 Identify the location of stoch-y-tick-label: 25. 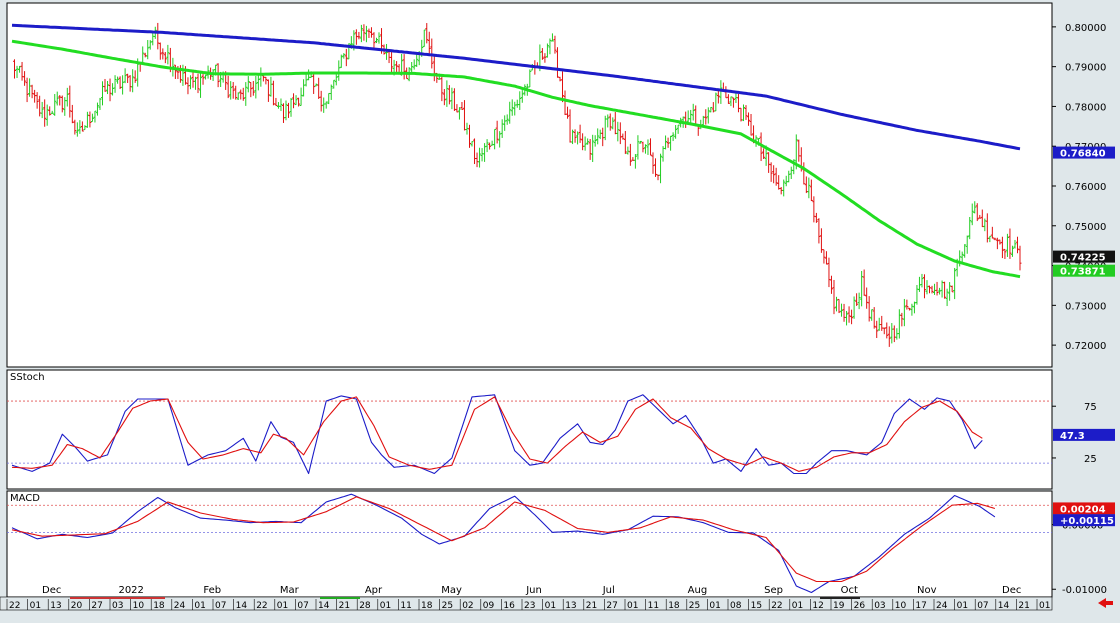
(1090, 459).